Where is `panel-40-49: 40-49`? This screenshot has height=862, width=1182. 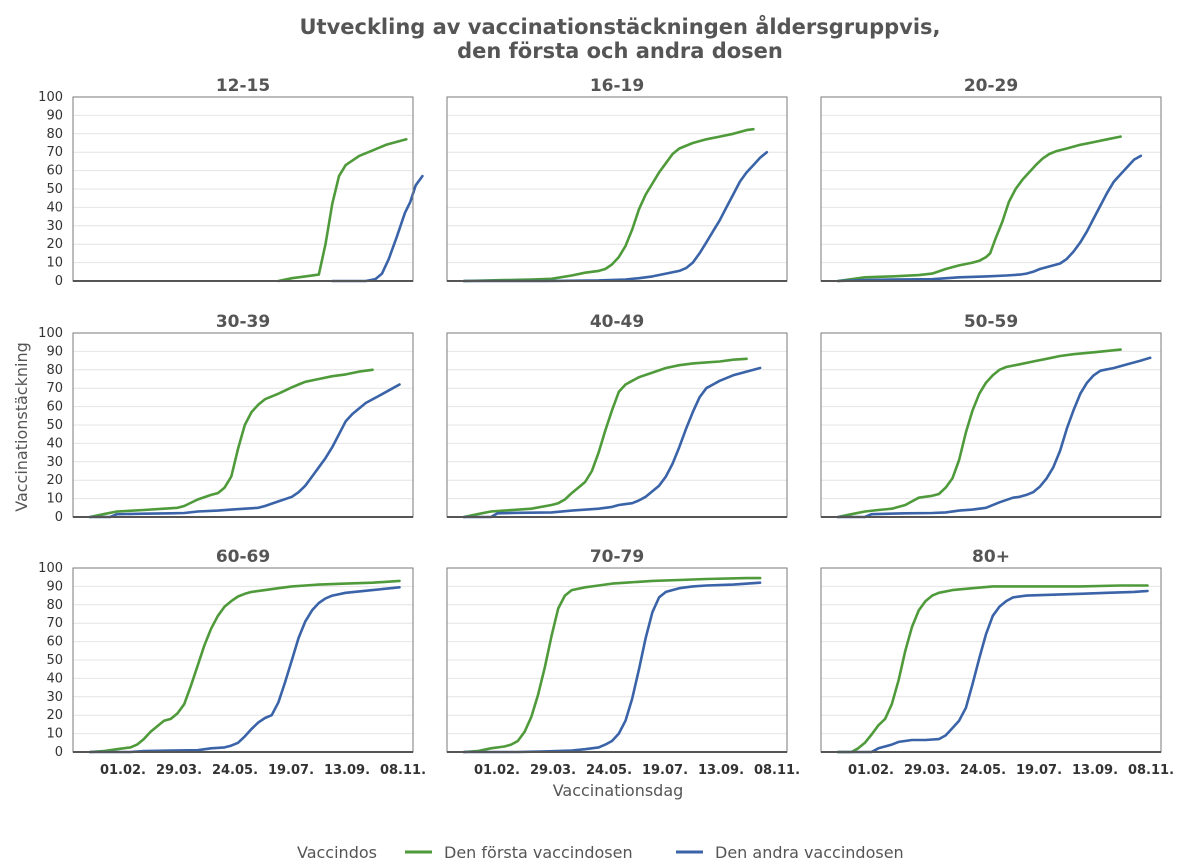 panel-40-49: 40-49 is located at coordinates (617, 415).